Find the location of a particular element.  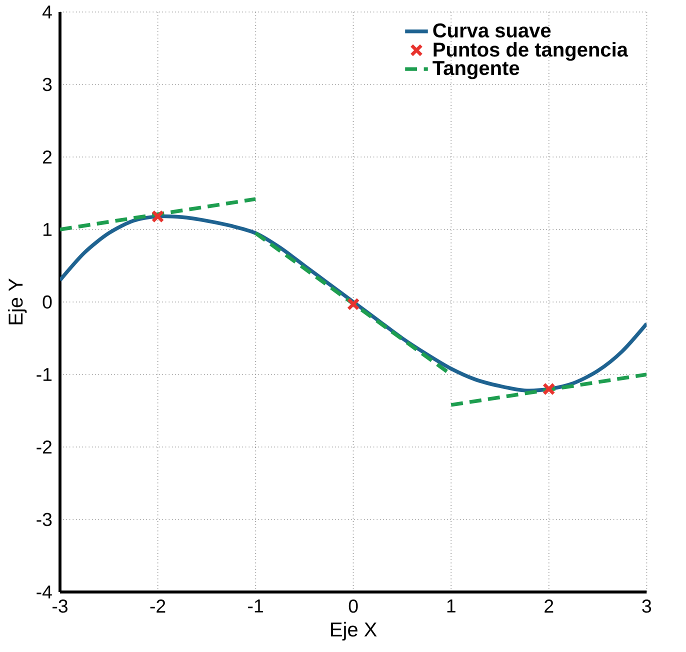

x-tick-label: 3 is located at coordinates (647, 606).